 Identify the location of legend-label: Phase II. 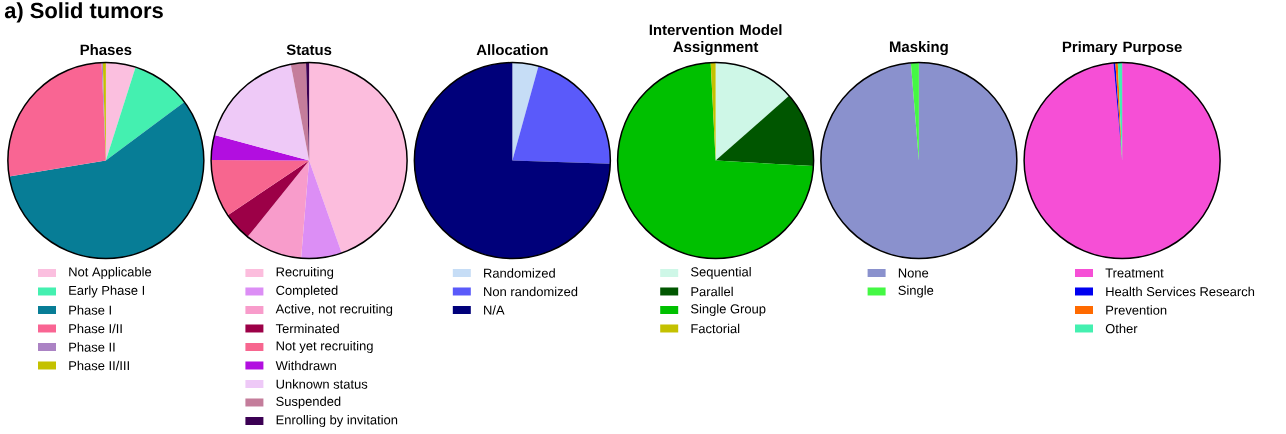
(92, 347).